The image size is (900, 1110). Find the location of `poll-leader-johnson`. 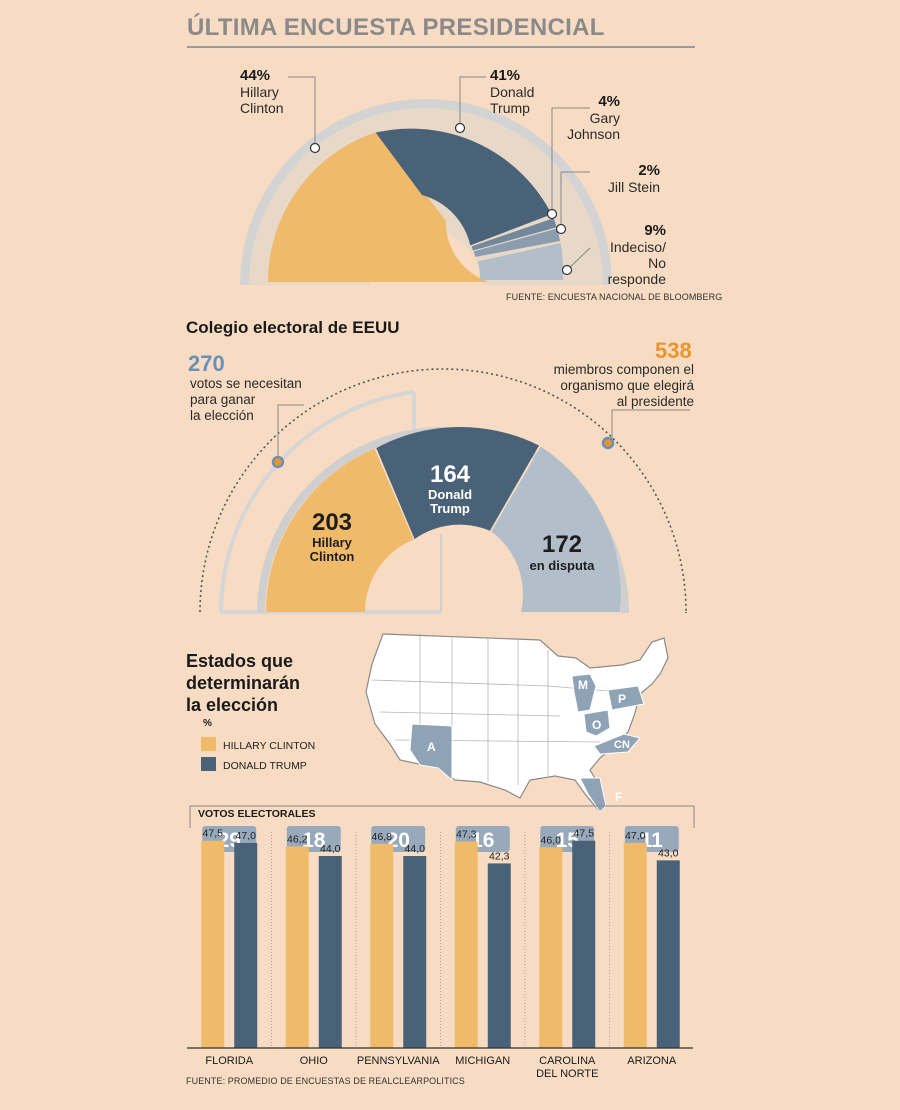

poll-leader-johnson is located at coordinates (570, 160).